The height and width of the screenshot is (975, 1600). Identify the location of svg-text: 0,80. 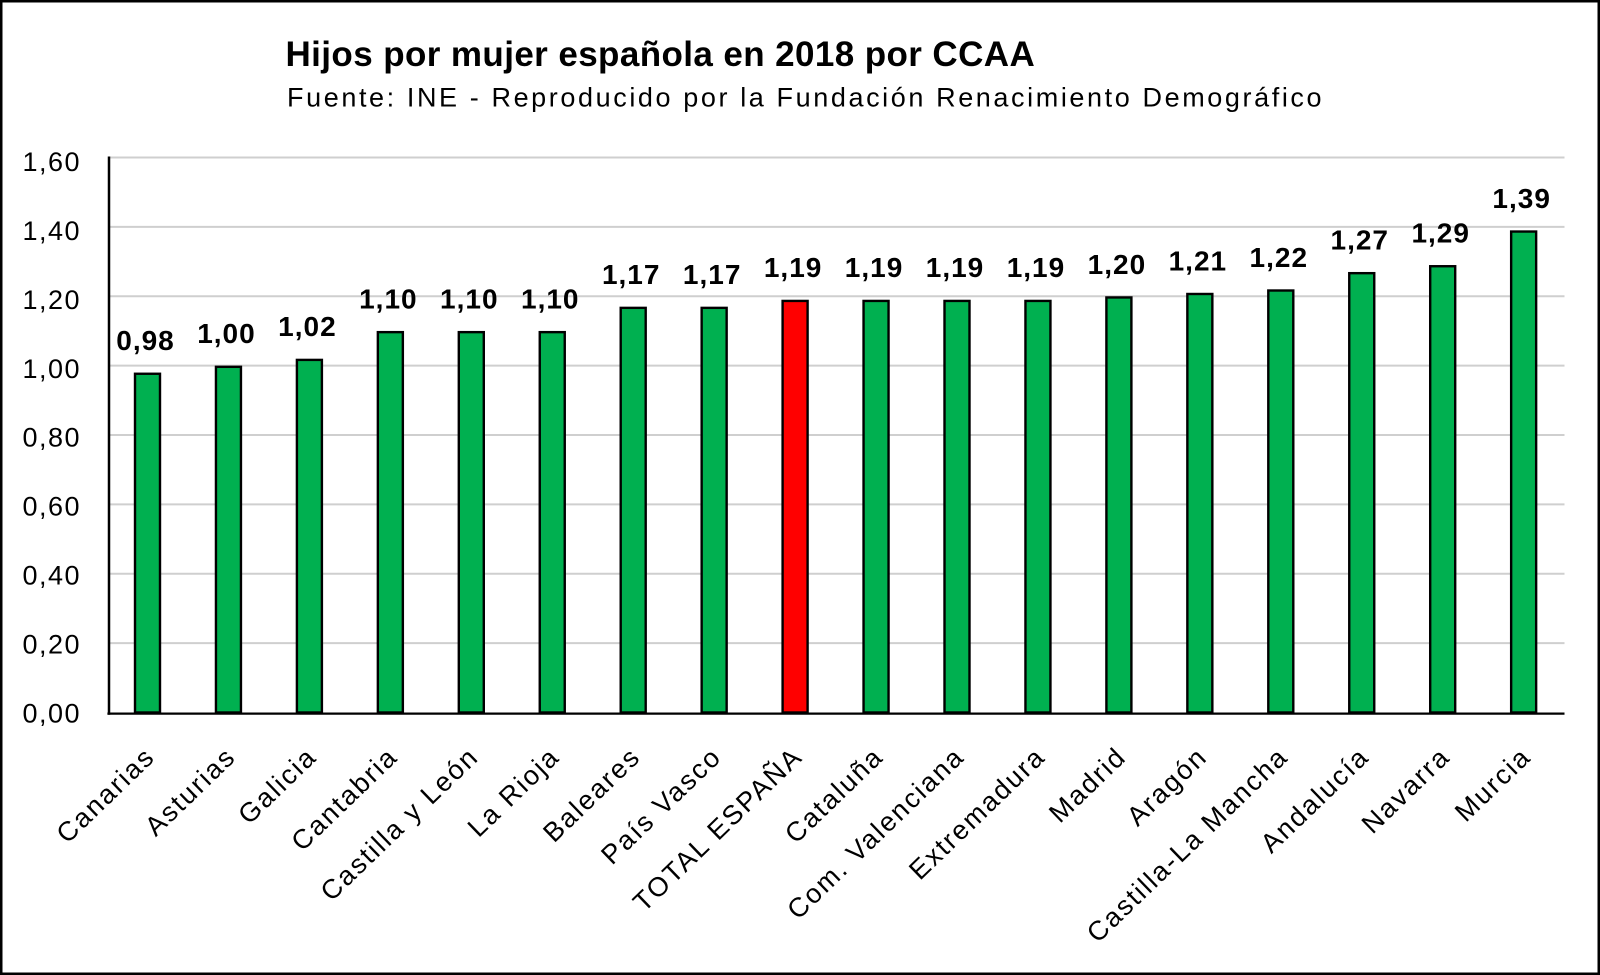
(51, 438).